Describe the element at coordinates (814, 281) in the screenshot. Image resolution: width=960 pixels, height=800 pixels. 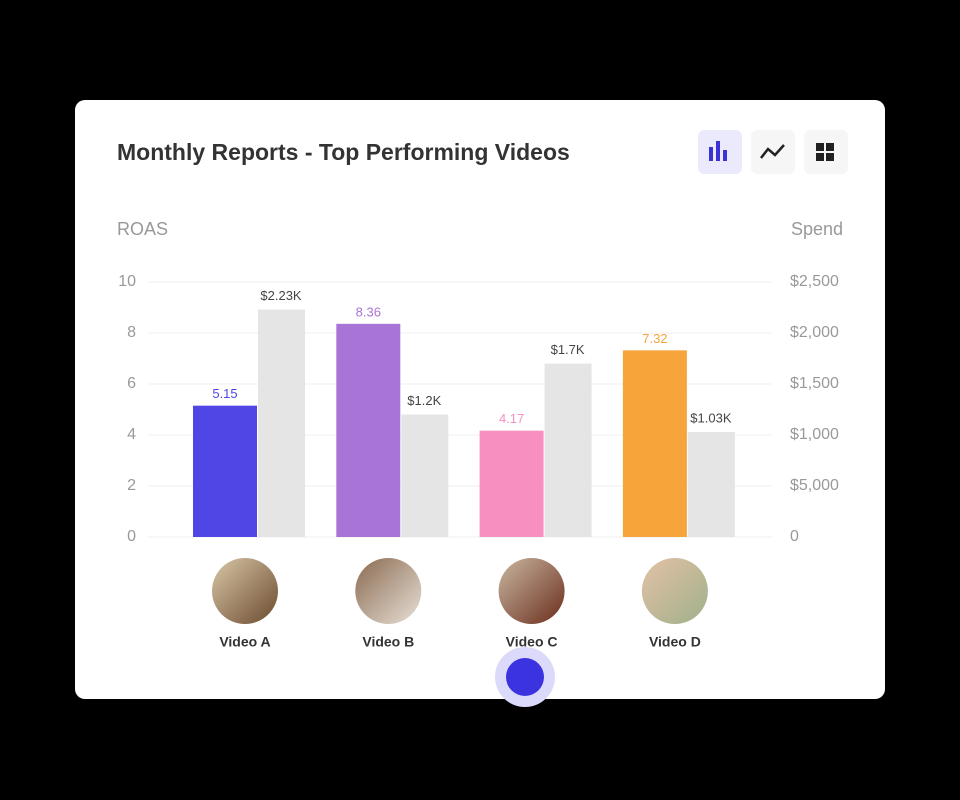
I see `y2-tick-label: $2,500` at that location.